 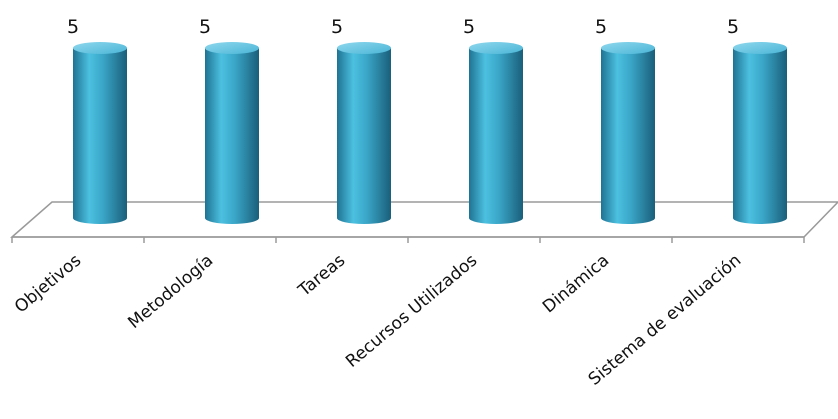 I want to click on bar-sistema-de-evaluación, so click(x=760, y=133).